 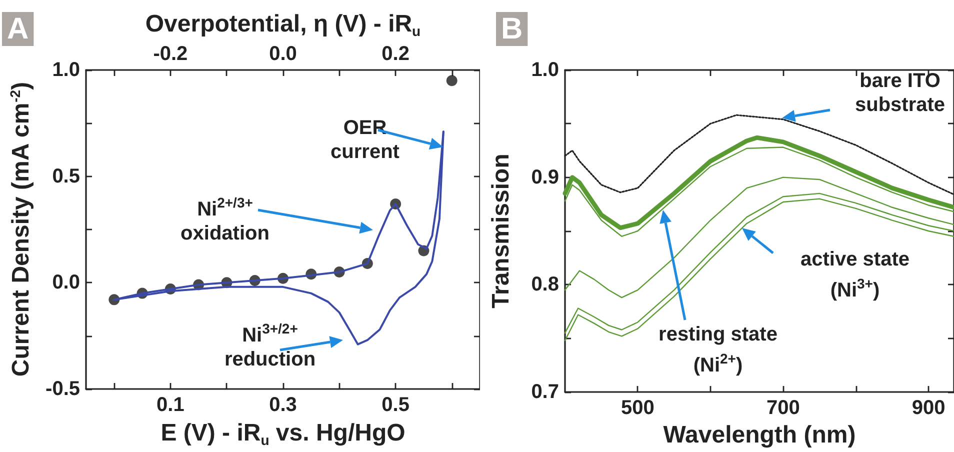 What do you see at coordinates (283, 405) in the screenshot?
I see `x-tick-label: 0.3` at bounding box center [283, 405].